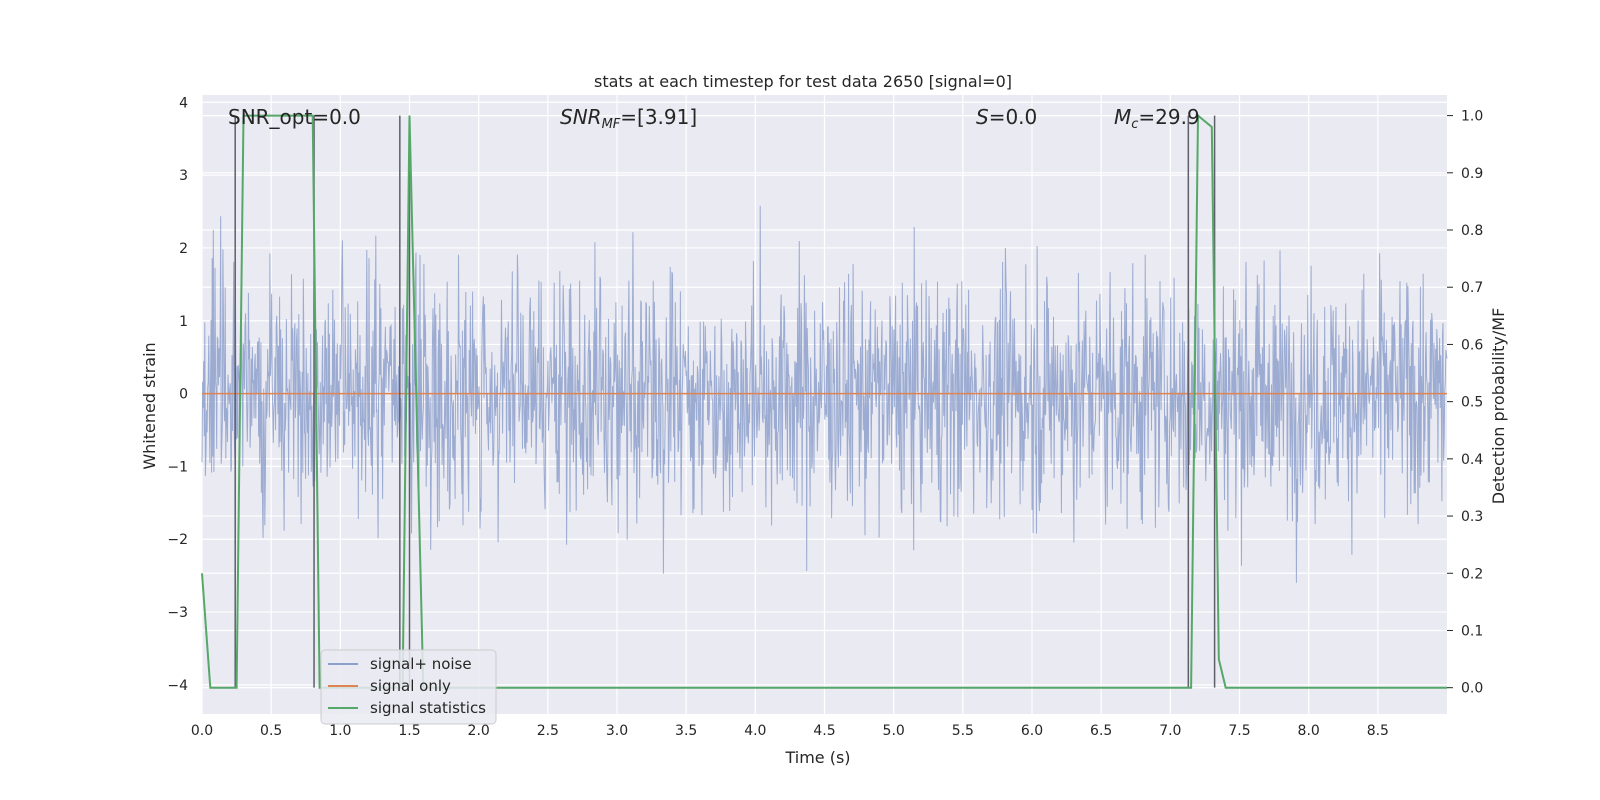 This screenshot has height=800, width=1600. Describe the element at coordinates (177, 467) in the screenshot. I see `y-tick-label: −1` at that location.